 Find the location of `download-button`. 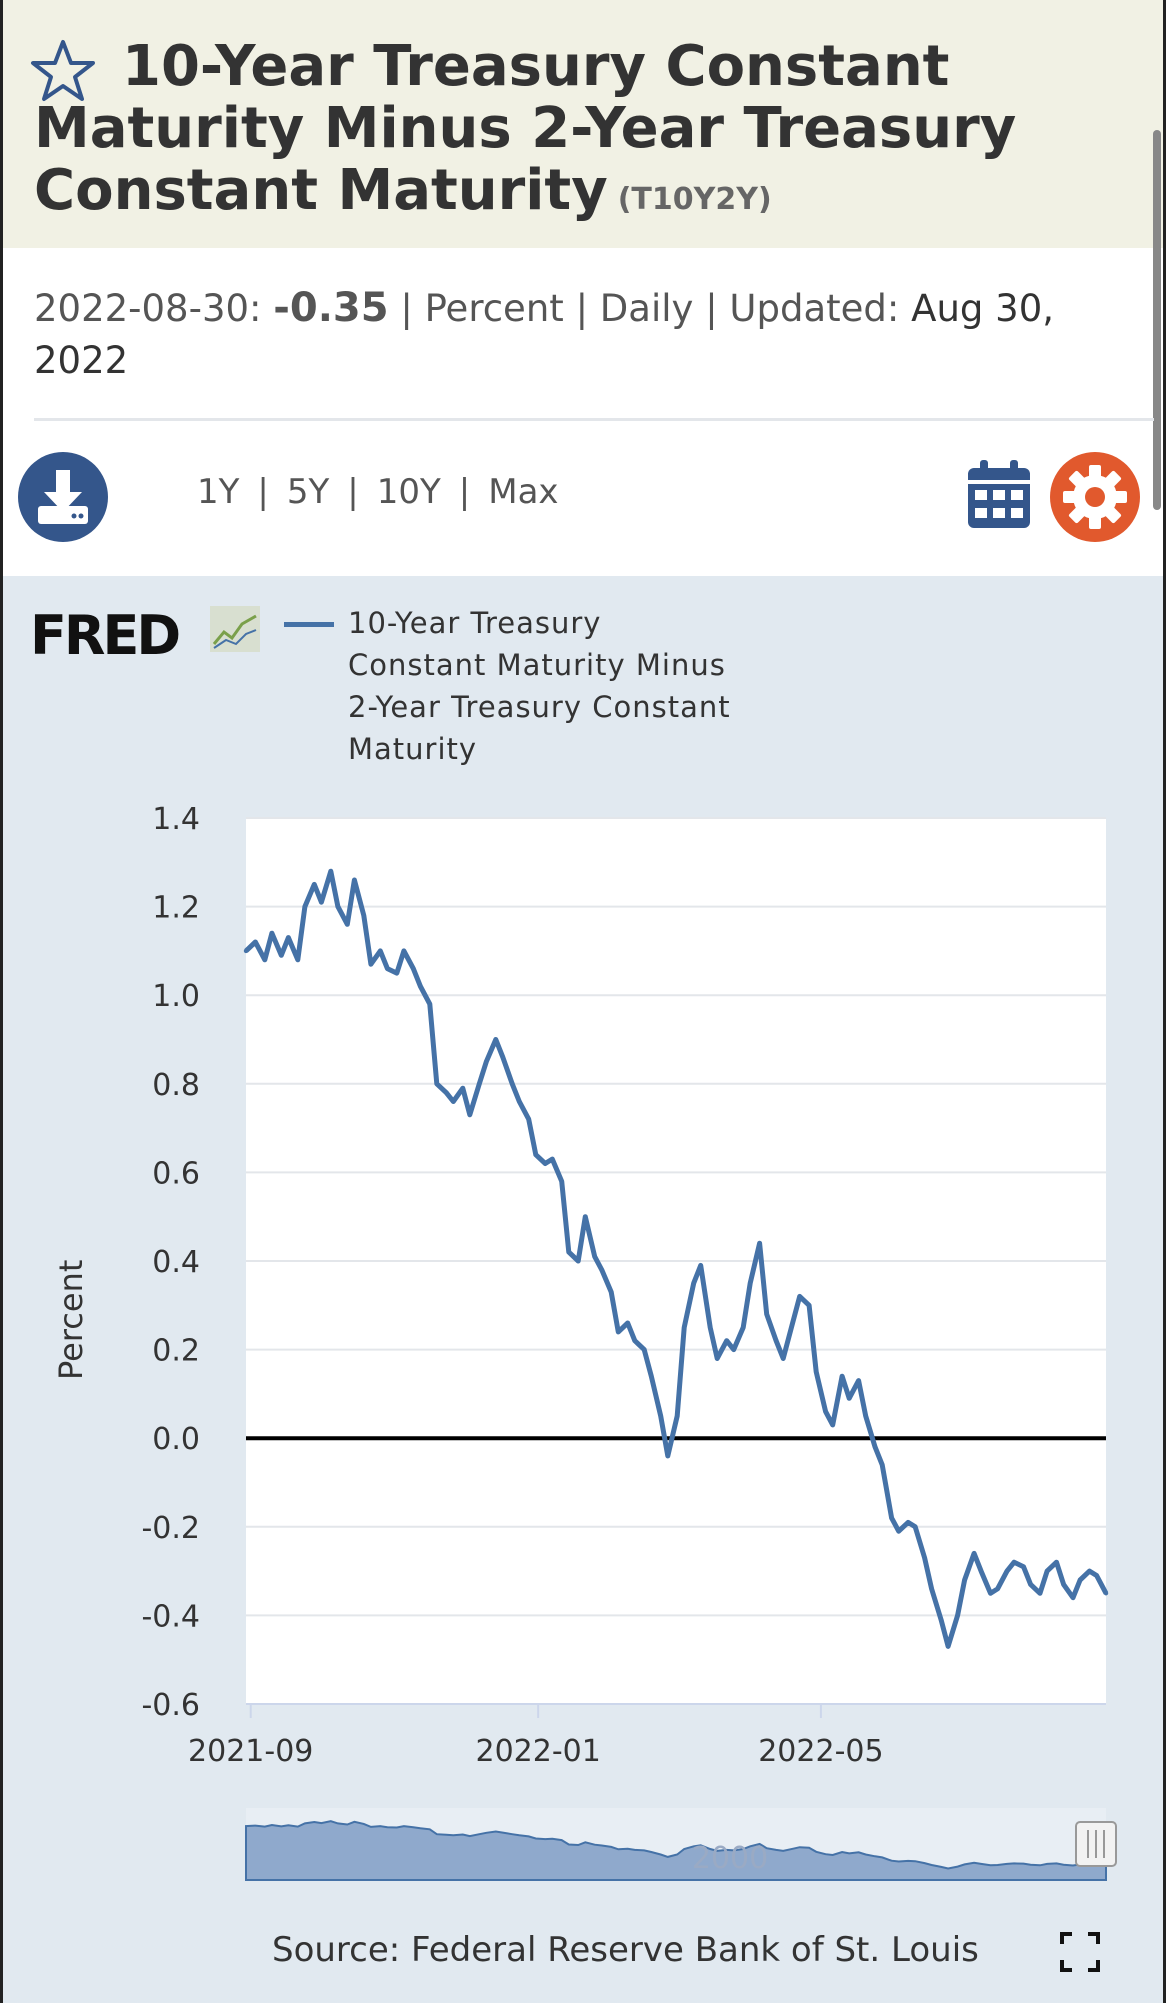

download-button is located at coordinates (63, 497).